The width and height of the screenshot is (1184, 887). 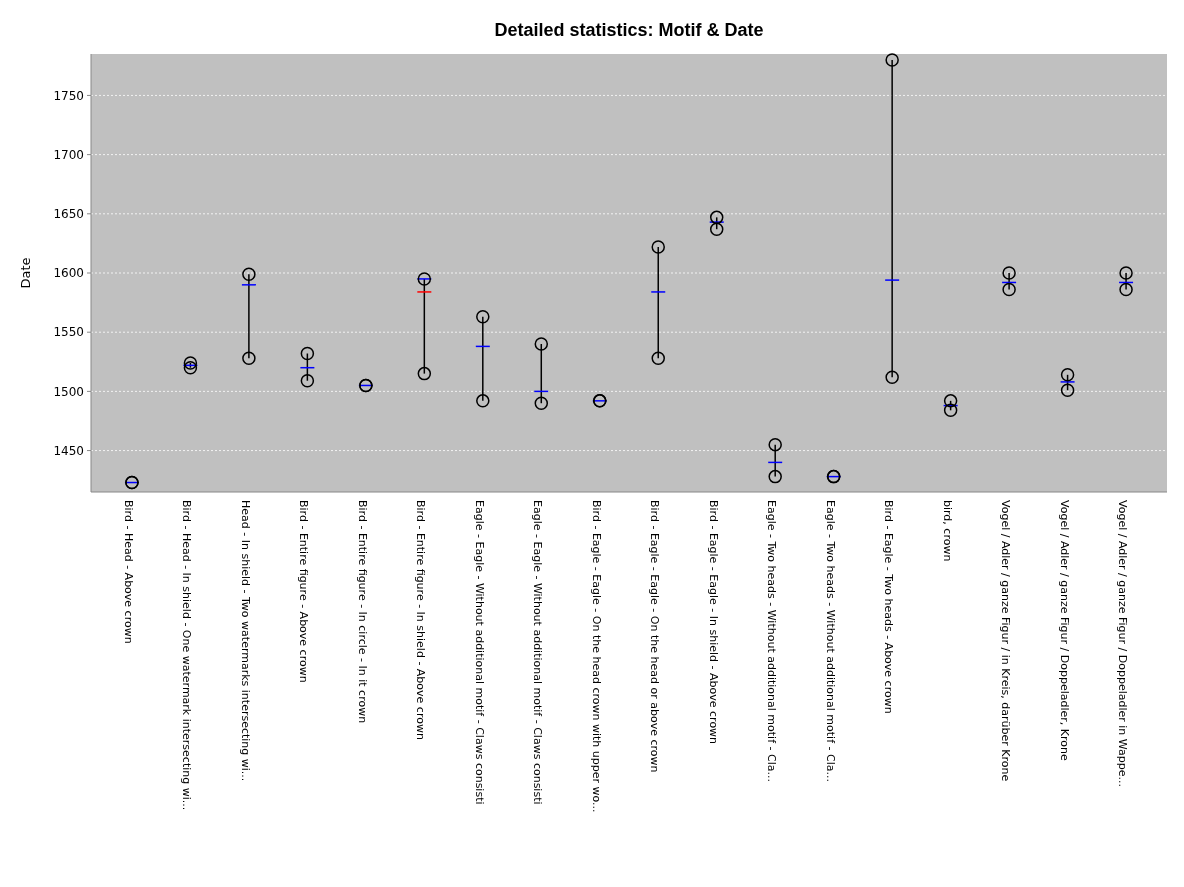 What do you see at coordinates (655, 636) in the screenshot?
I see `x-tick-label: Bird - Eagle - Eagle - On the head or above crown` at bounding box center [655, 636].